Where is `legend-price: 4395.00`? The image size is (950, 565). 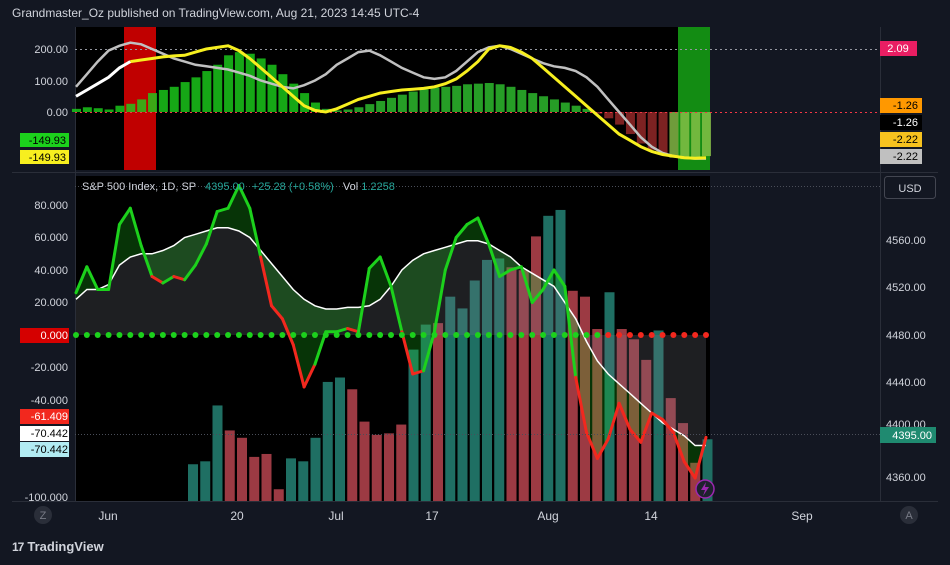
legend-price: 4395.00 is located at coordinates (225, 187).